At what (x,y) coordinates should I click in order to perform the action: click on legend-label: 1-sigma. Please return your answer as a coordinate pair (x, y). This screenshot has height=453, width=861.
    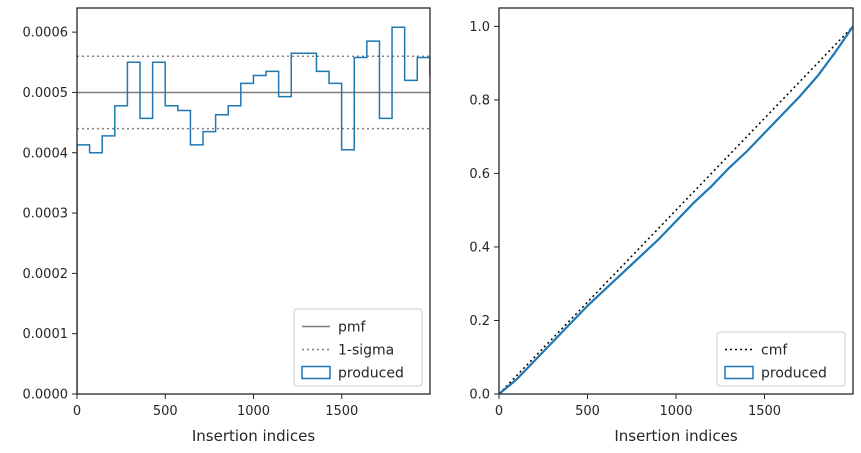
    Looking at the image, I should click on (366, 351).